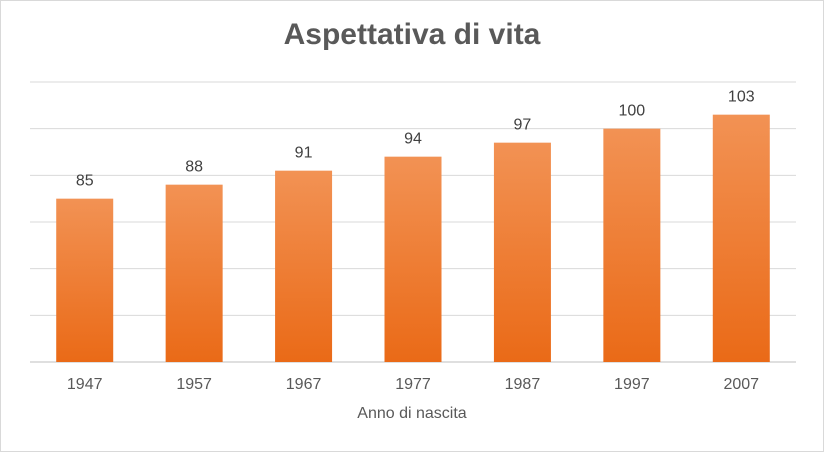  What do you see at coordinates (85, 181) in the screenshot?
I see `data-label-1947: 85` at bounding box center [85, 181].